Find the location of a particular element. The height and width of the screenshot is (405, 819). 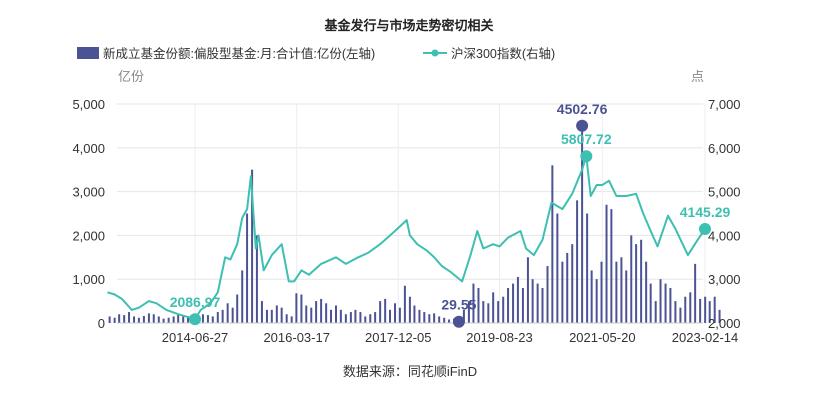

left-tick-label: 3,000 is located at coordinates (88, 192).